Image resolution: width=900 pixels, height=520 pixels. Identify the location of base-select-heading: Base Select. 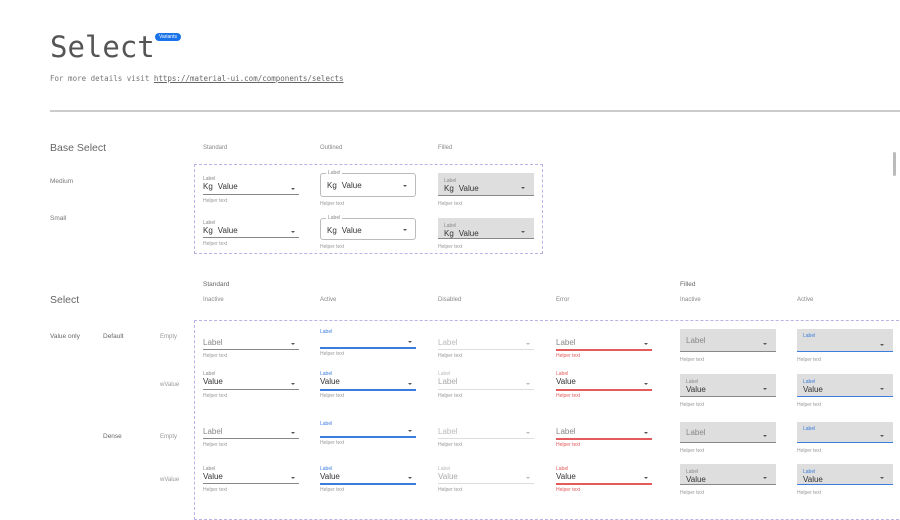
(78, 148).